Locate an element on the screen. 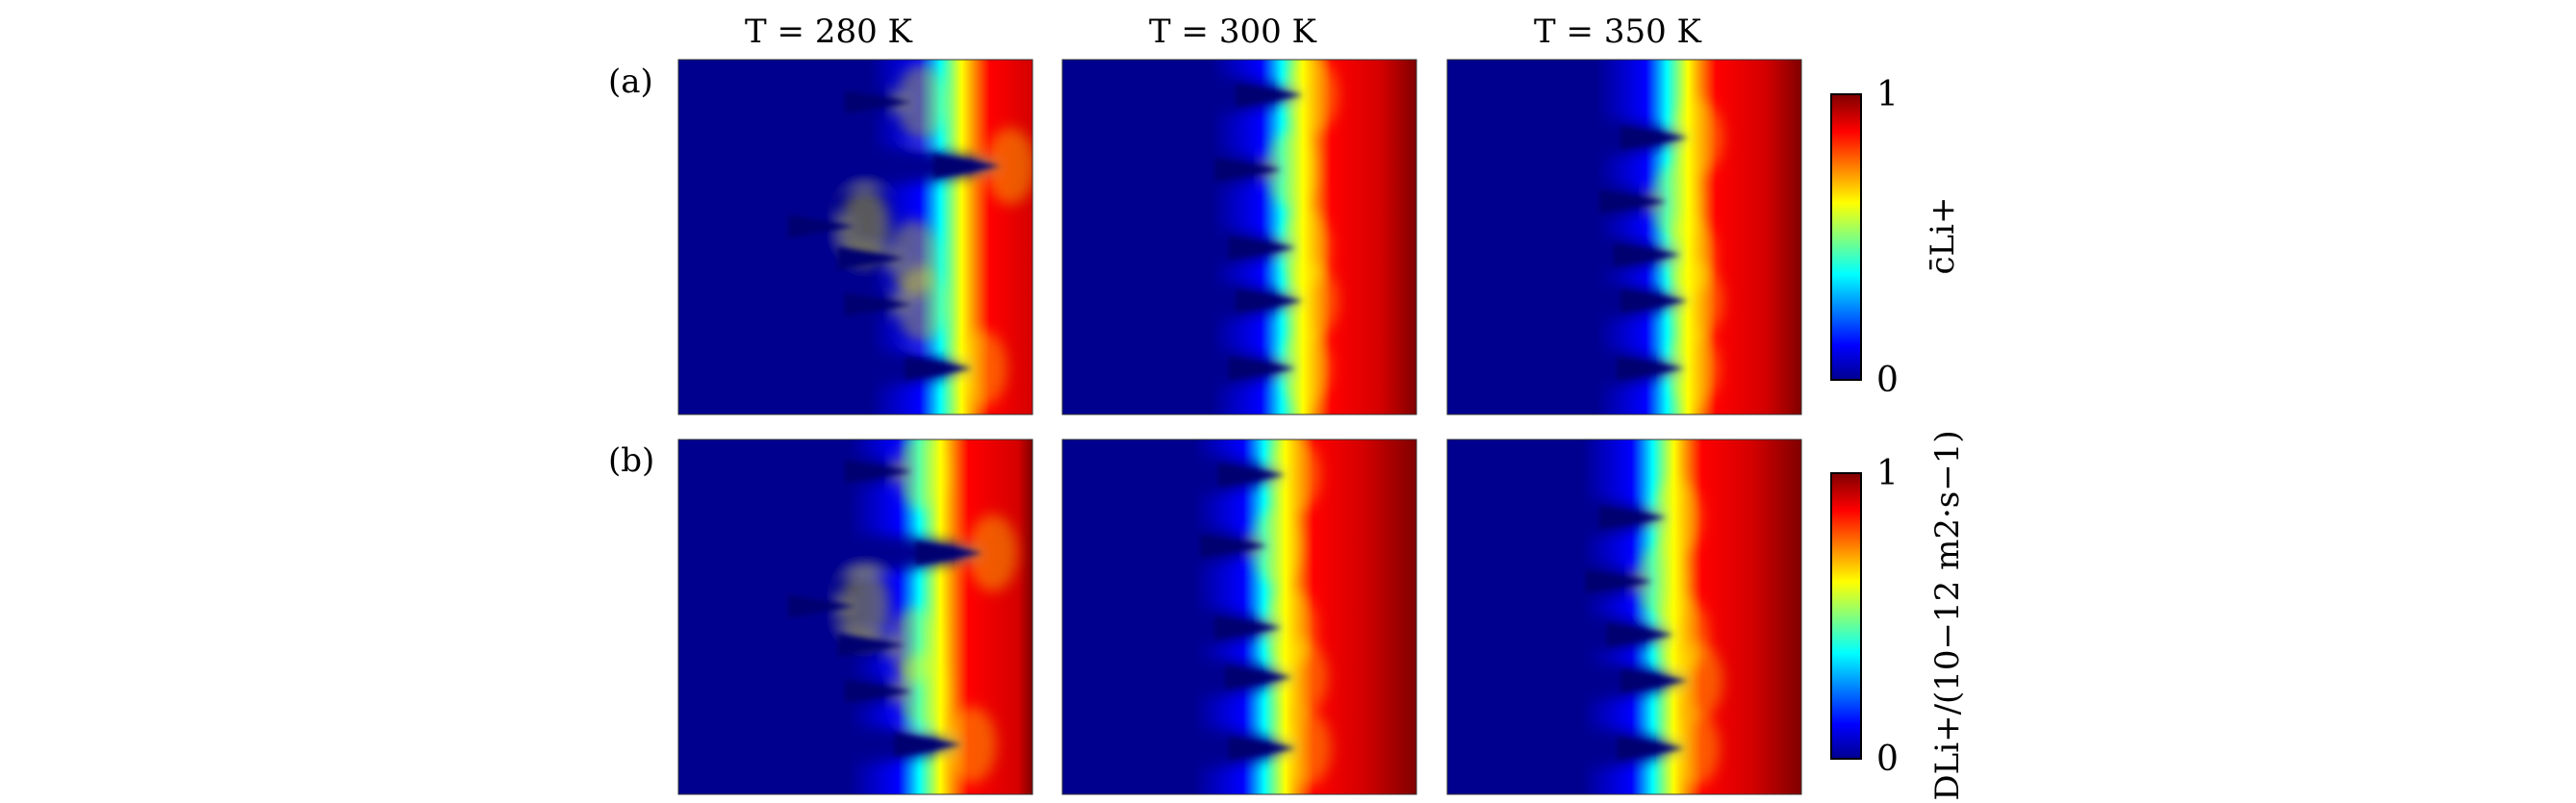 This screenshot has width=2576, height=803. heatmap-panel-a-350K is located at coordinates (1624, 237).